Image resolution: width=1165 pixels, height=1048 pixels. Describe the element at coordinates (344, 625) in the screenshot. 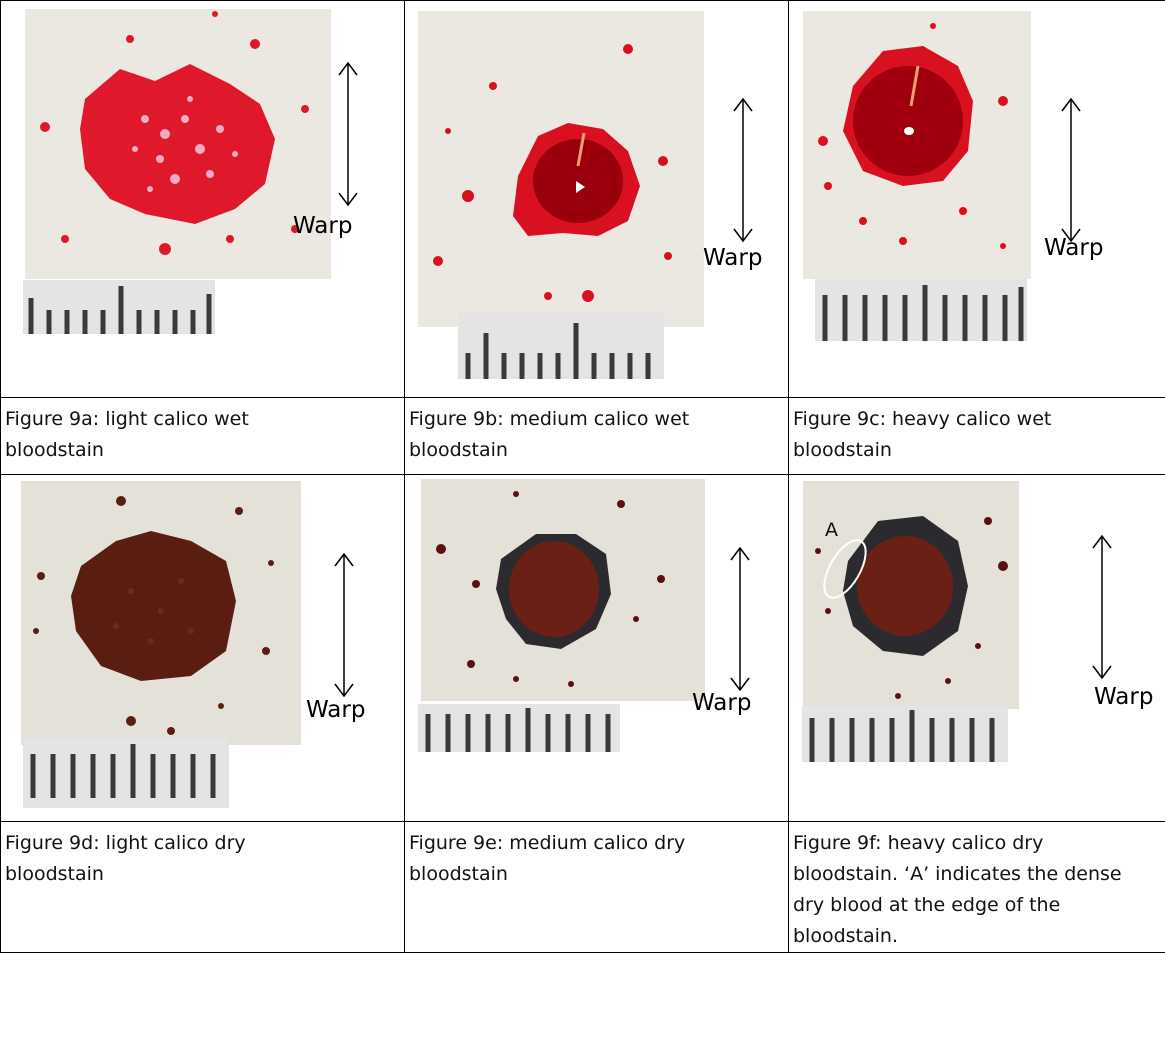

I see `warp-arrow-9d` at that location.